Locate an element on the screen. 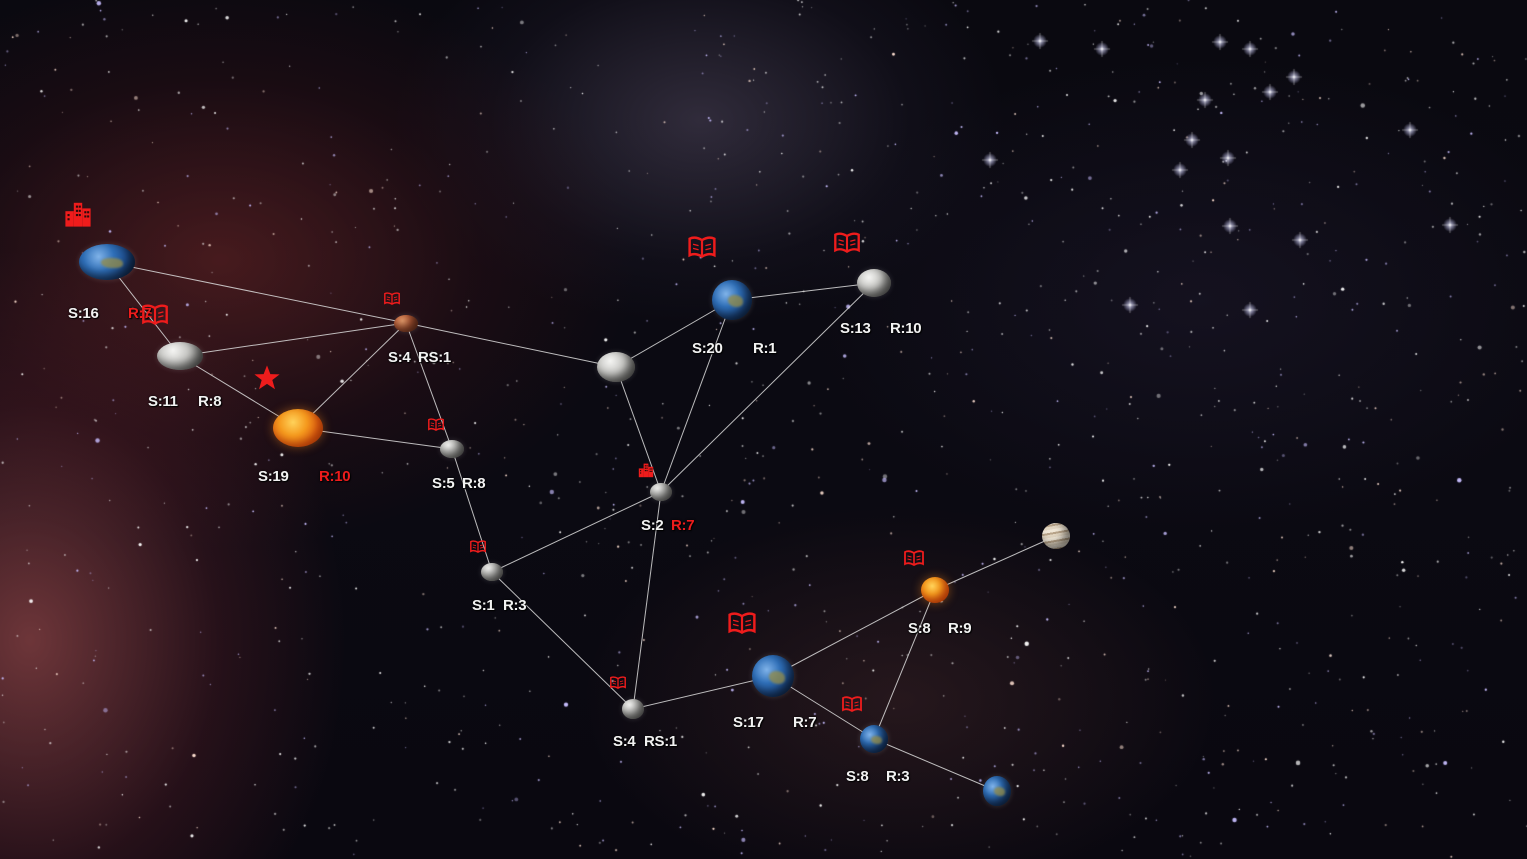 This screenshot has width=1527, height=859. planet-stat-label: S:13 is located at coordinates (855, 328).